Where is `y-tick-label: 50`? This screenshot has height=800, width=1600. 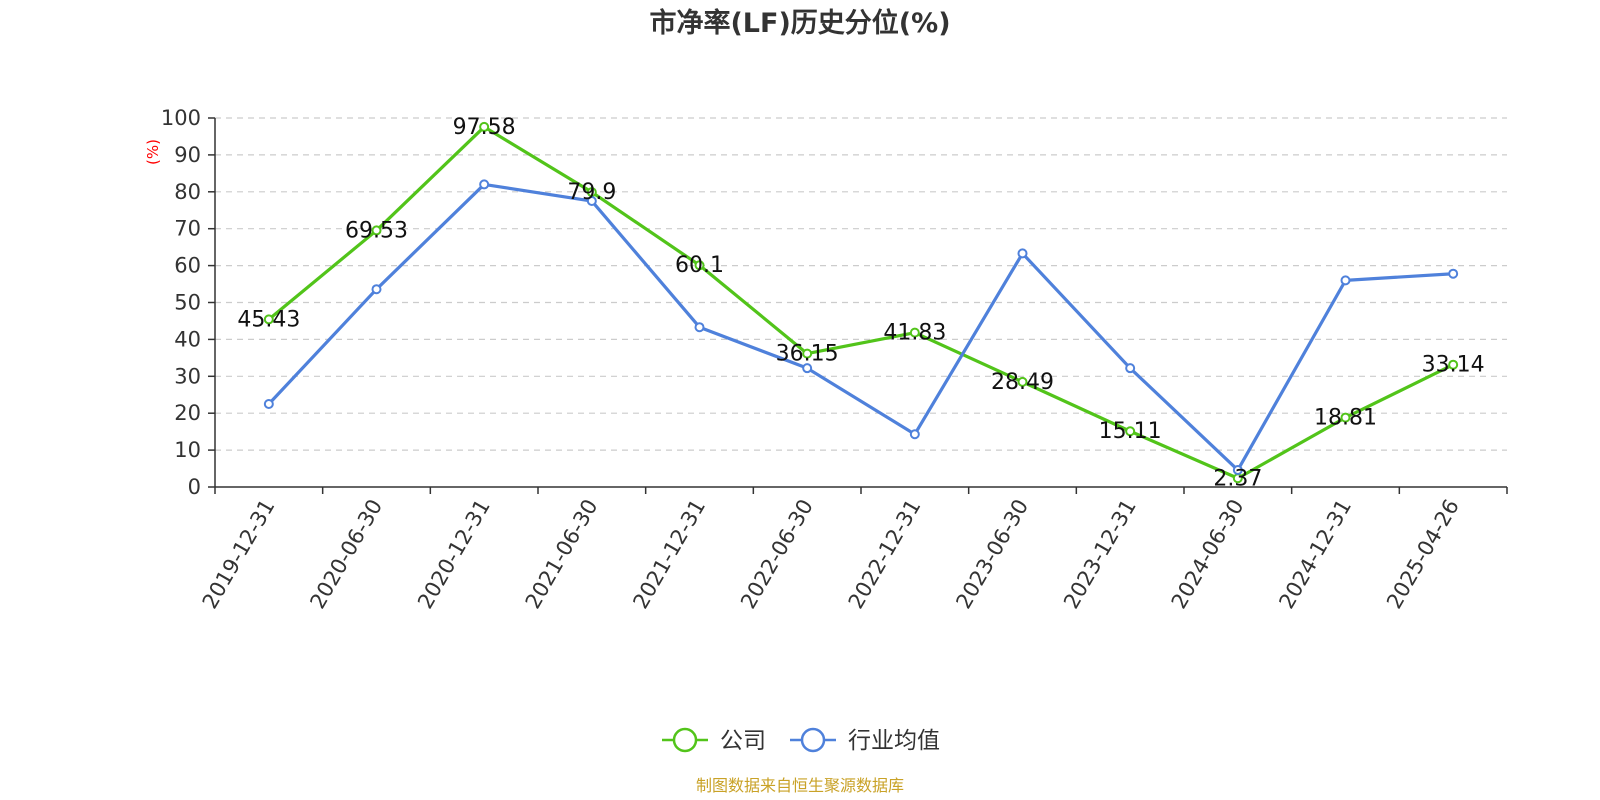 y-tick-label: 50 is located at coordinates (187, 303).